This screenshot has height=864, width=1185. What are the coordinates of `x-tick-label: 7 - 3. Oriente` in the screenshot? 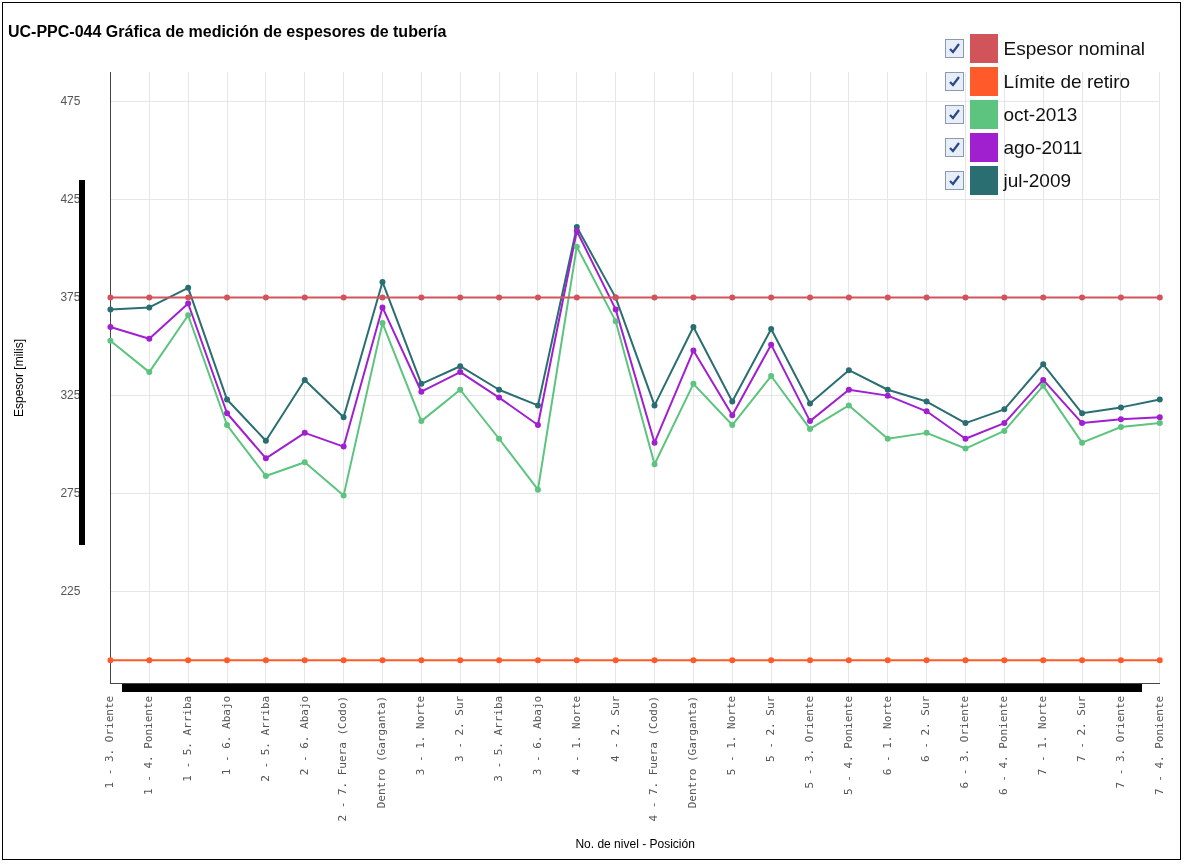 It's located at (1120, 742).